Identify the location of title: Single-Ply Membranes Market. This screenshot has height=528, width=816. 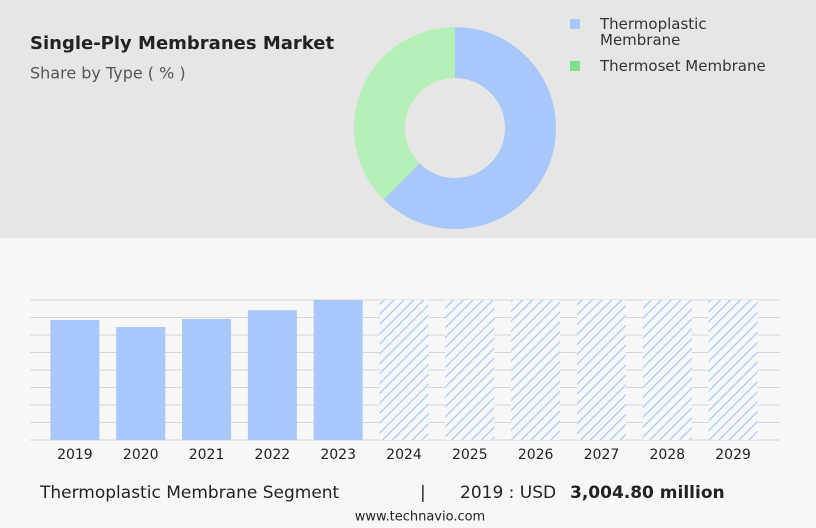
(182, 43).